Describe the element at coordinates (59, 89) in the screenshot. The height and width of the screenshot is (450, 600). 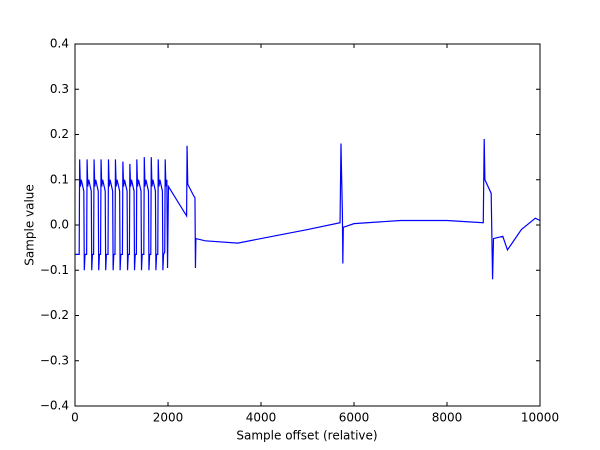
I see `y-tick-label: 0.3` at that location.